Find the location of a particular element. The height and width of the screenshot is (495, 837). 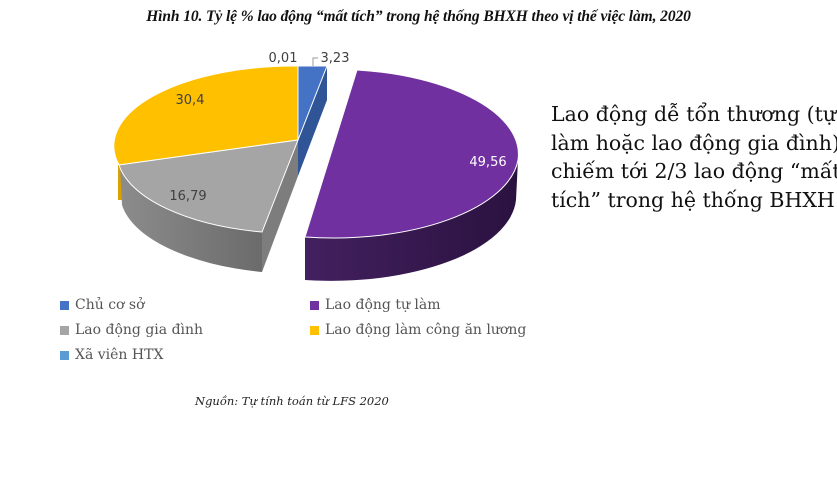

legend-item-tu-lam: Lao động tự làm is located at coordinates (375, 305).